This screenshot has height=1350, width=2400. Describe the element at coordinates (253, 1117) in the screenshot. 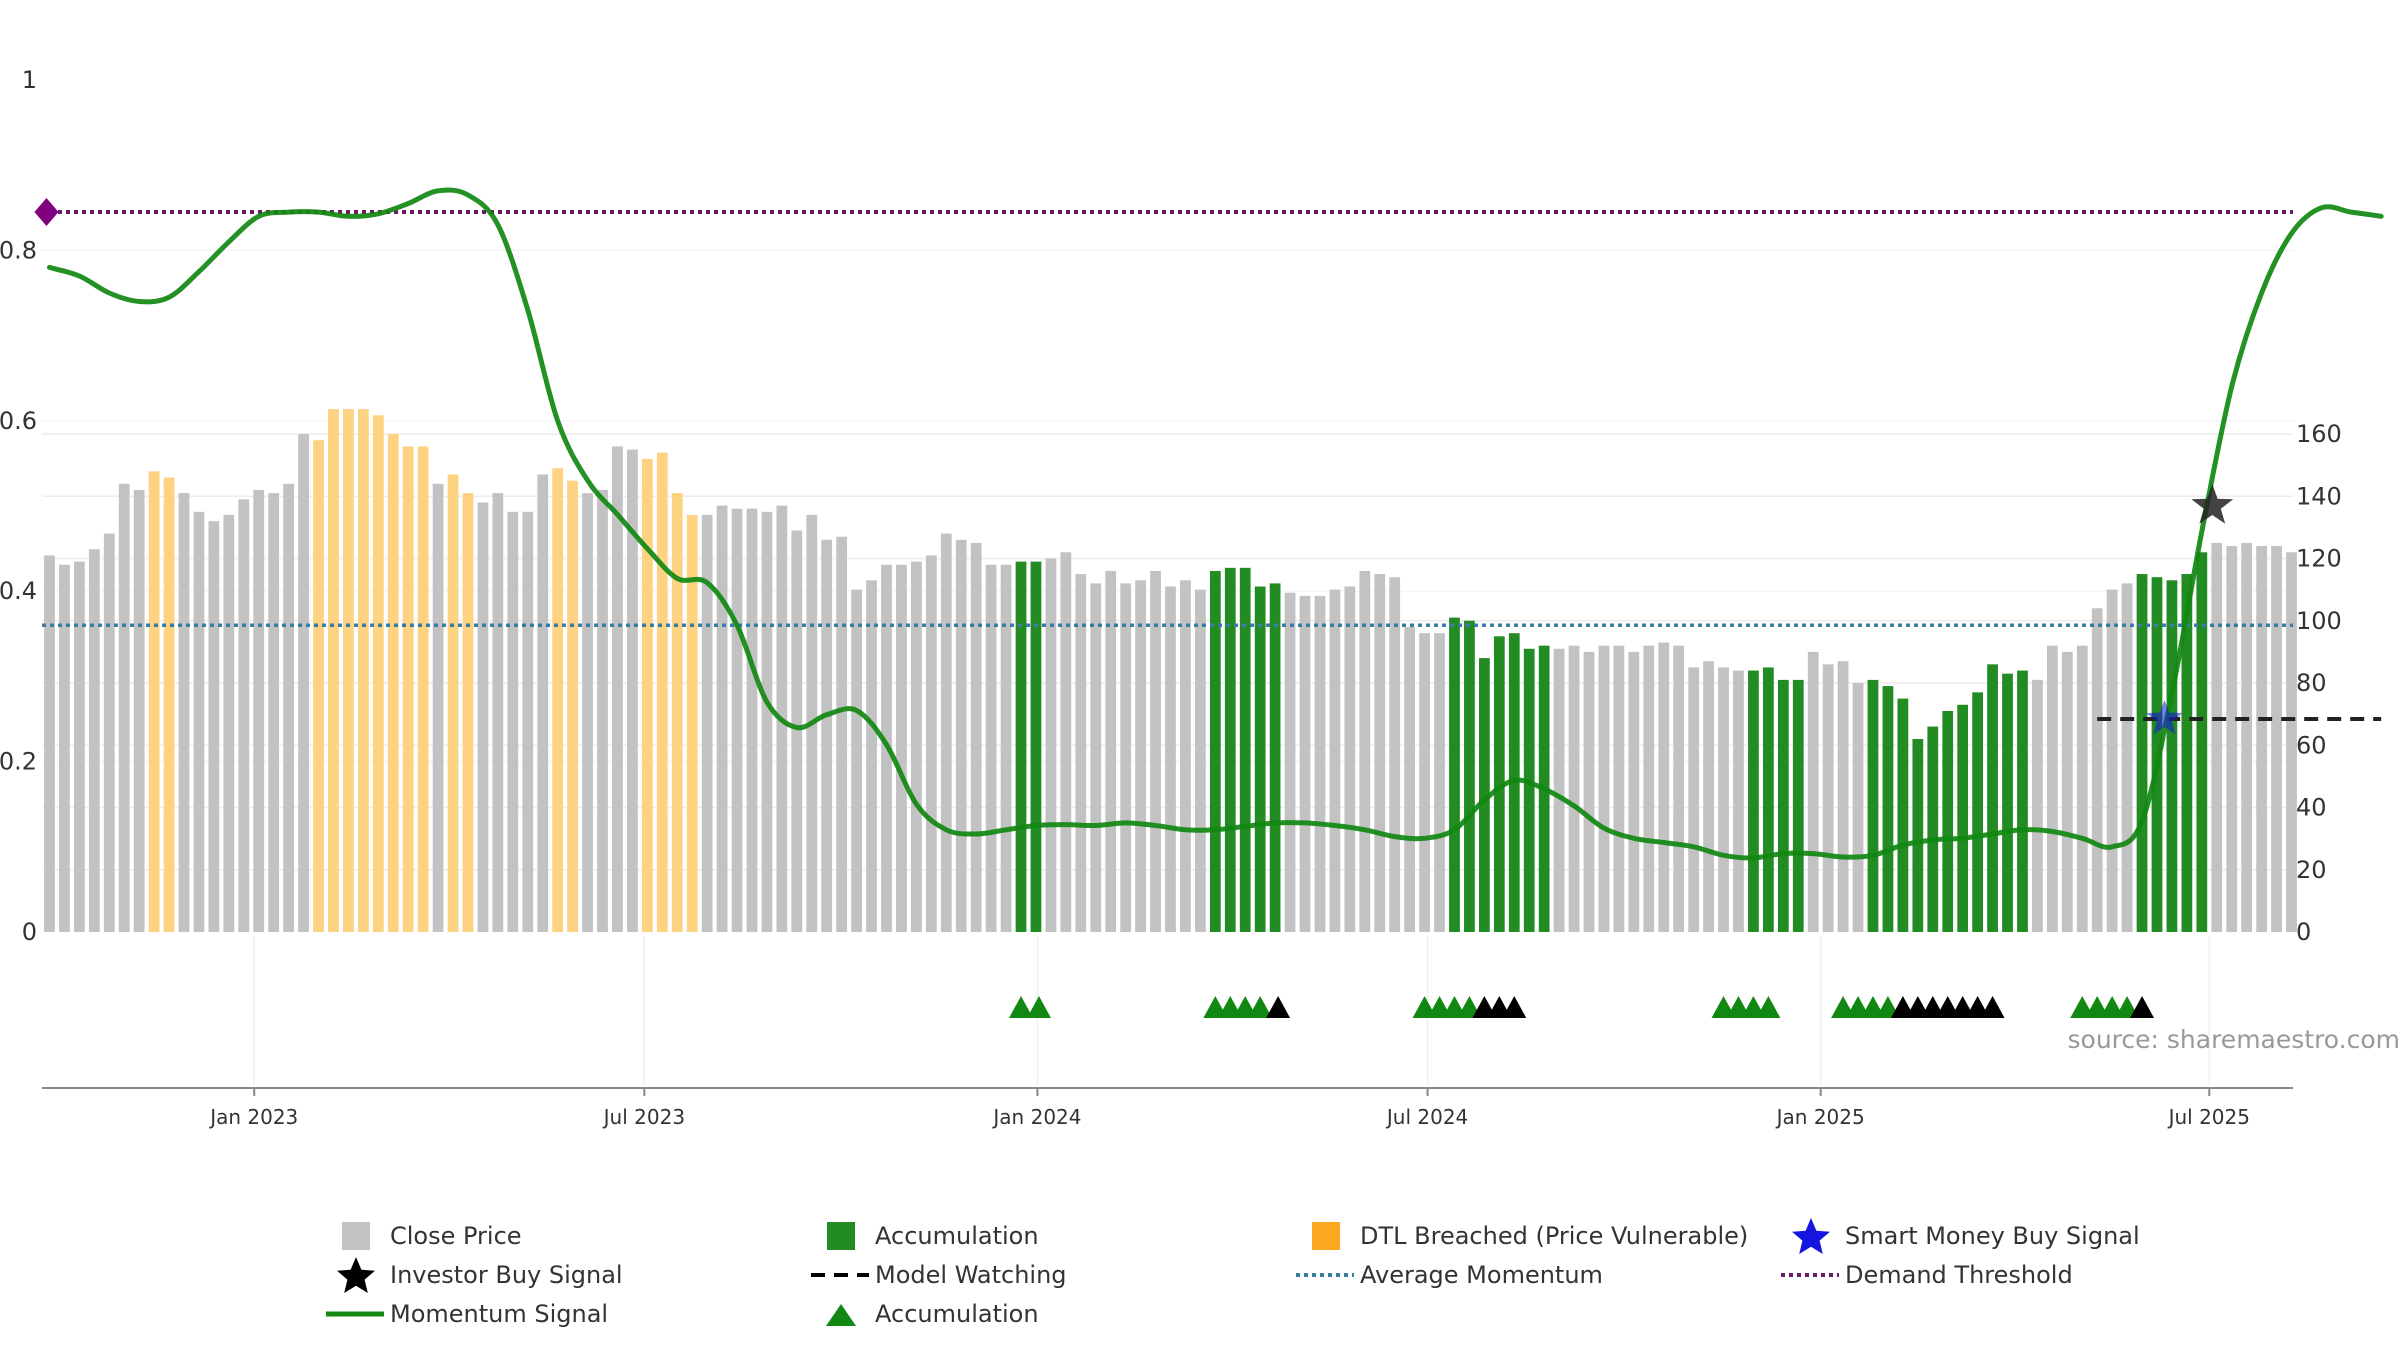

I see `x-axis-tick-label: Jan 2023` at that location.